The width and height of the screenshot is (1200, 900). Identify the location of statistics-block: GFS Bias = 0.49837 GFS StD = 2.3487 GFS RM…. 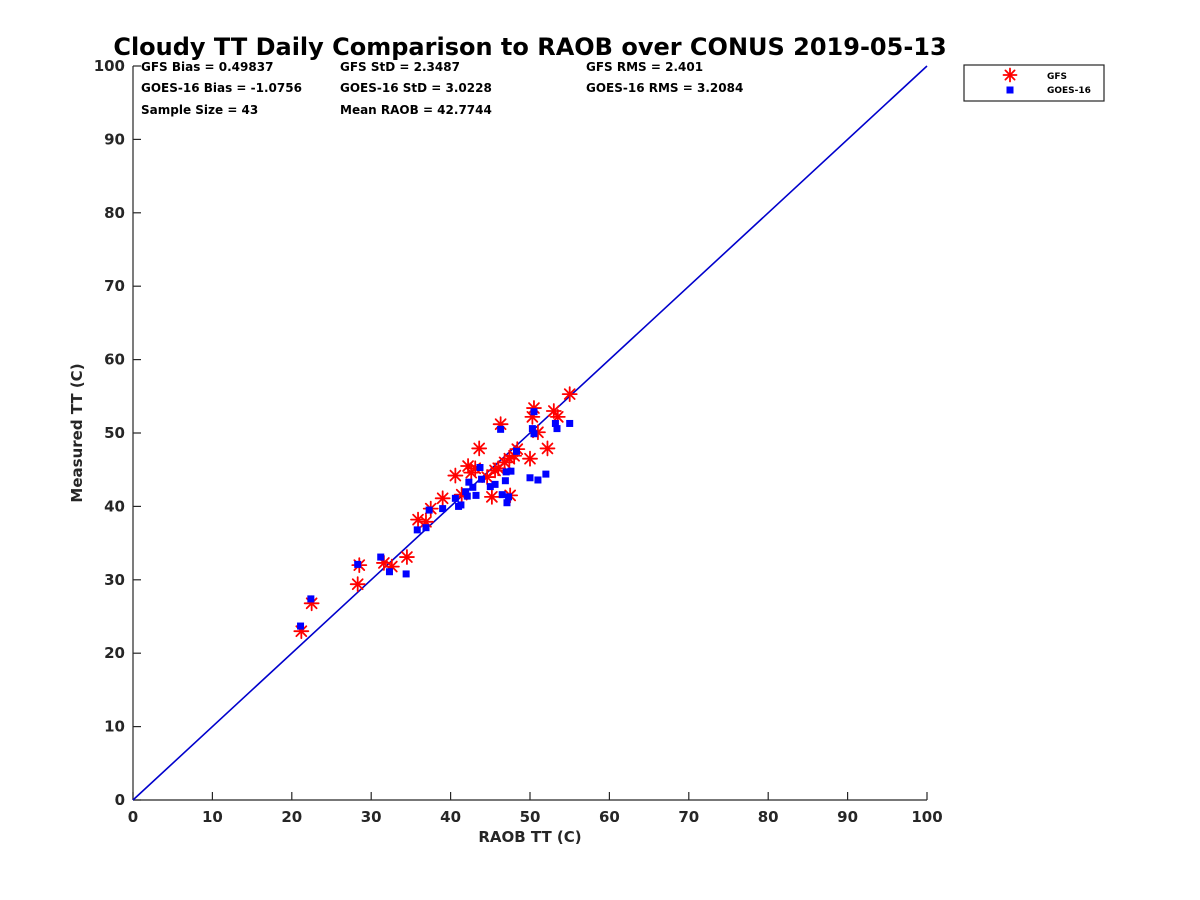
(442, 88).